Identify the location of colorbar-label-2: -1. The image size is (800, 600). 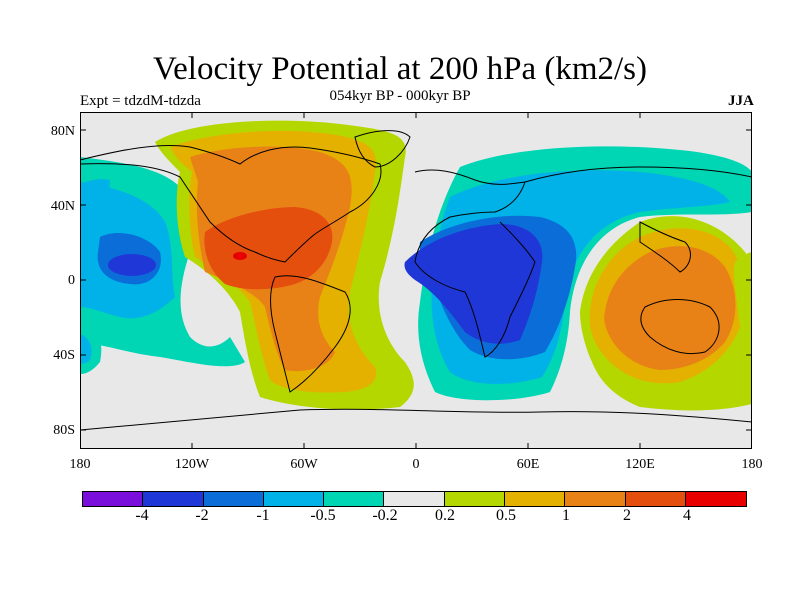
(263, 515).